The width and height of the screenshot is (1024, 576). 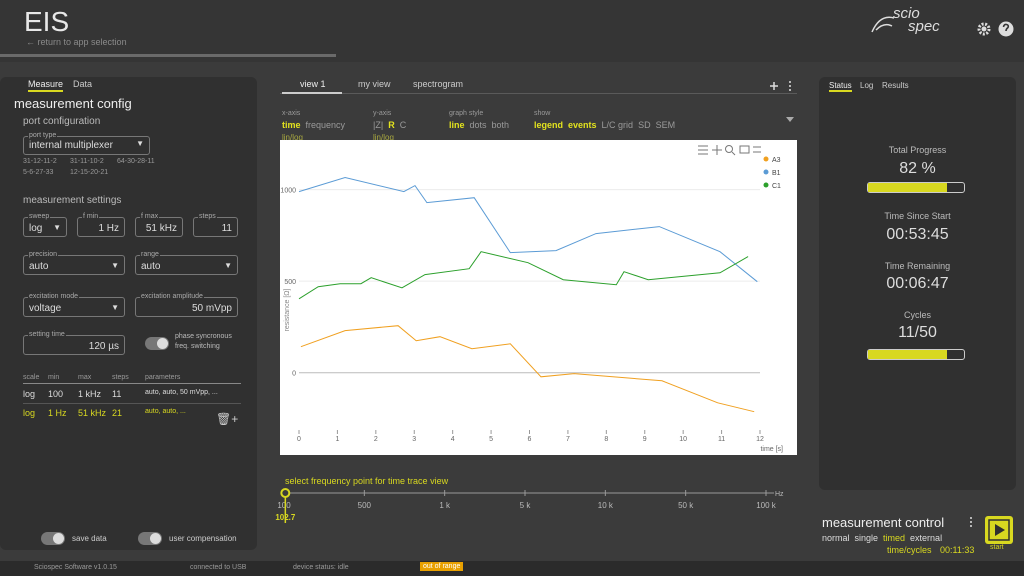 What do you see at coordinates (378, 125) in the screenshot?
I see `option: |Z|` at bounding box center [378, 125].